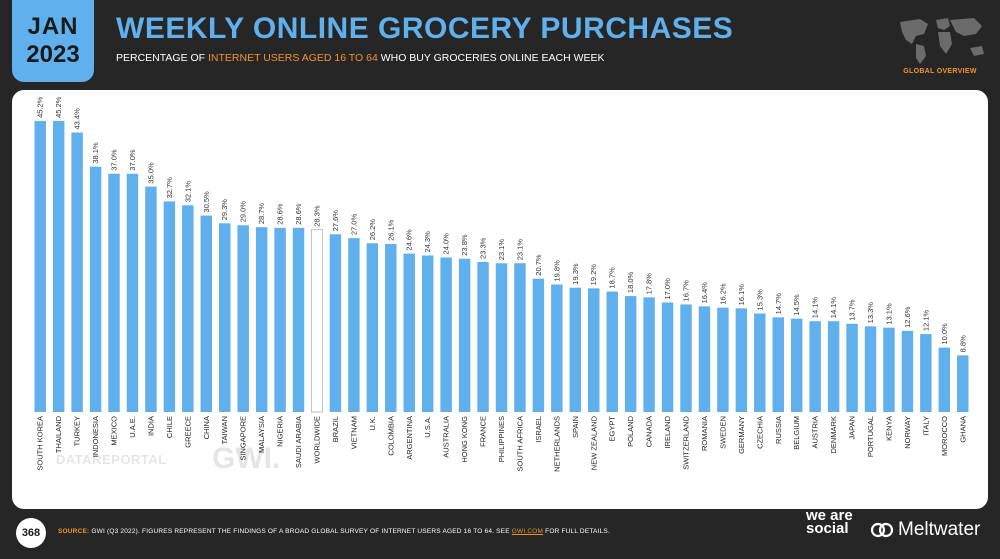 Image resolution: width=1000 pixels, height=559 pixels. What do you see at coordinates (722, 432) in the screenshot?
I see `category-label: SWEDEN` at bounding box center [722, 432].